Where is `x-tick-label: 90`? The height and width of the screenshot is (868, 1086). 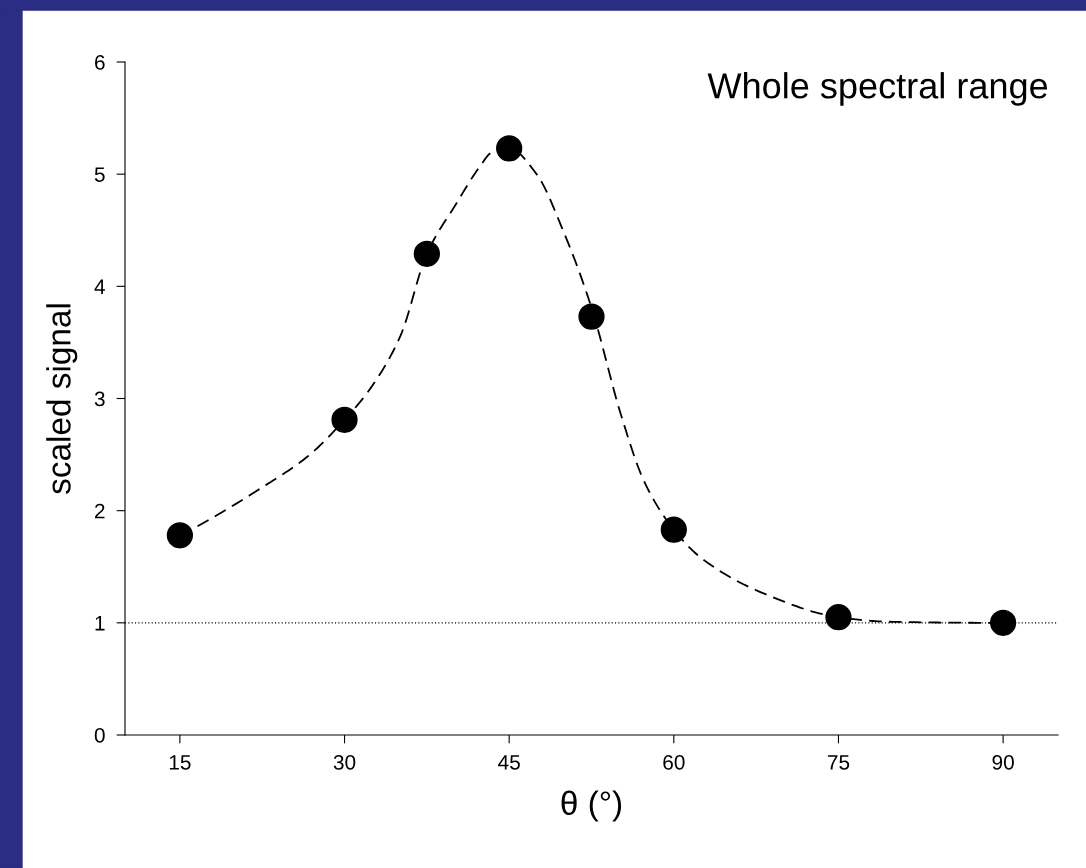 x-tick-label: 90 is located at coordinates (1003, 762).